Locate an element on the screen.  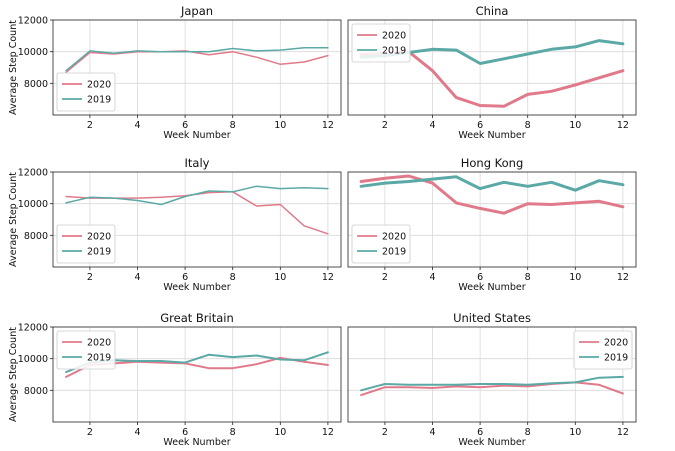
panel-china: 2 4 6 8 10 12 China Week Number 2020 2019 is located at coordinates (492, 72).